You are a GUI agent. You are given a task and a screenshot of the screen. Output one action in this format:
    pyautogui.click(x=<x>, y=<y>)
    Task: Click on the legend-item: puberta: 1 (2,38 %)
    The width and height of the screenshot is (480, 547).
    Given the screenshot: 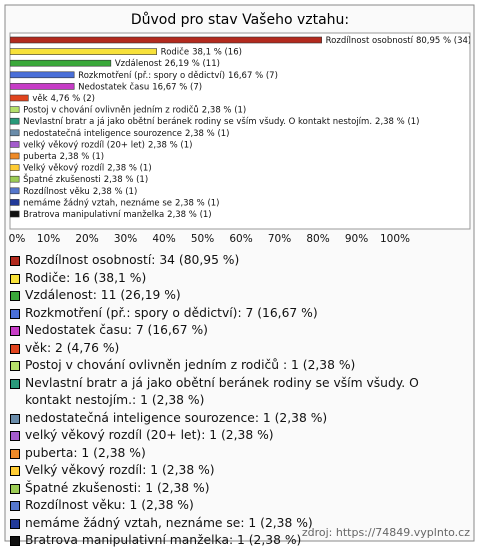 What is the action you would take?
    pyautogui.click(x=237, y=454)
    